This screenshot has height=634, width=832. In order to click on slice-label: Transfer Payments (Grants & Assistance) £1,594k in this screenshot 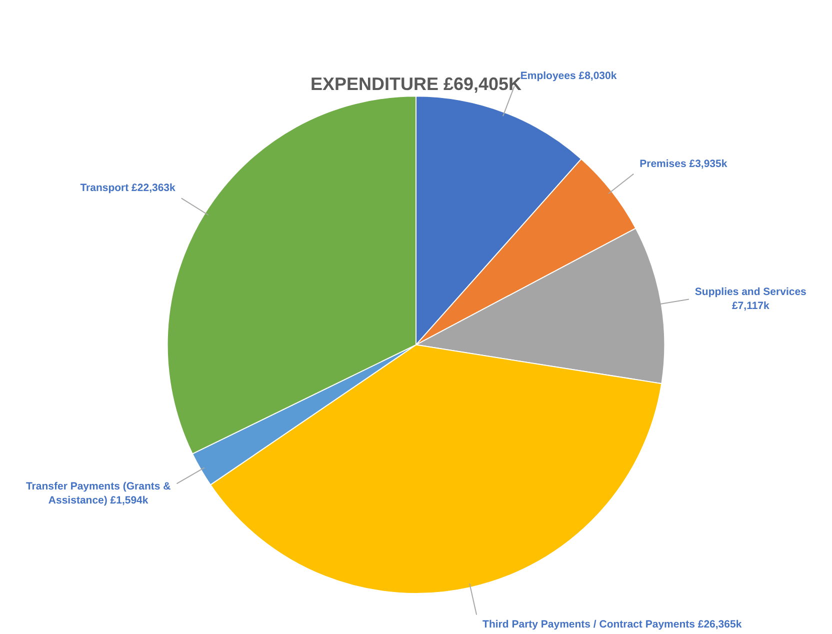, I will do `click(99, 493)`.